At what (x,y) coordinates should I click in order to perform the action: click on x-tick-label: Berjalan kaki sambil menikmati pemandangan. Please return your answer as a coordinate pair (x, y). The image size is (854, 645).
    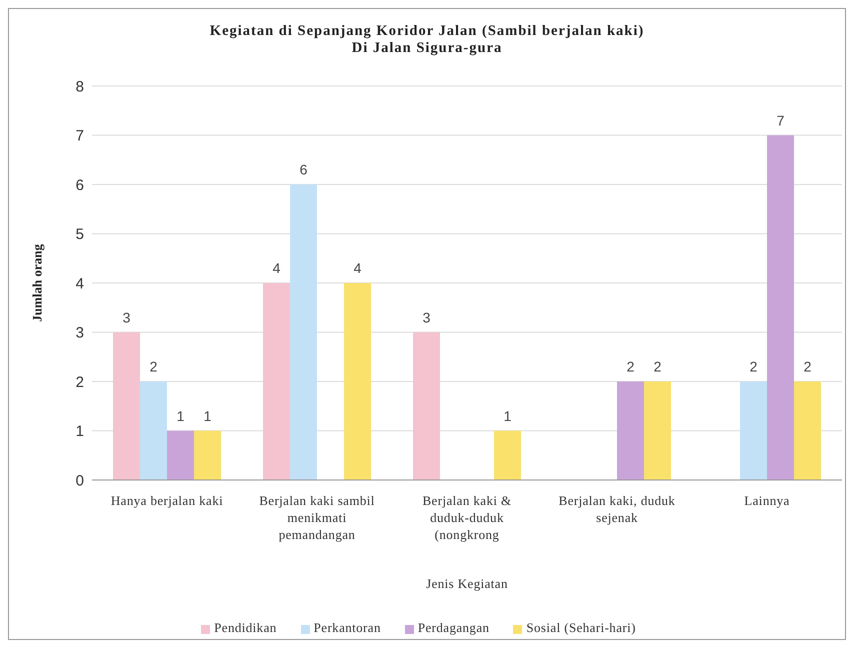
    Looking at the image, I should click on (317, 517).